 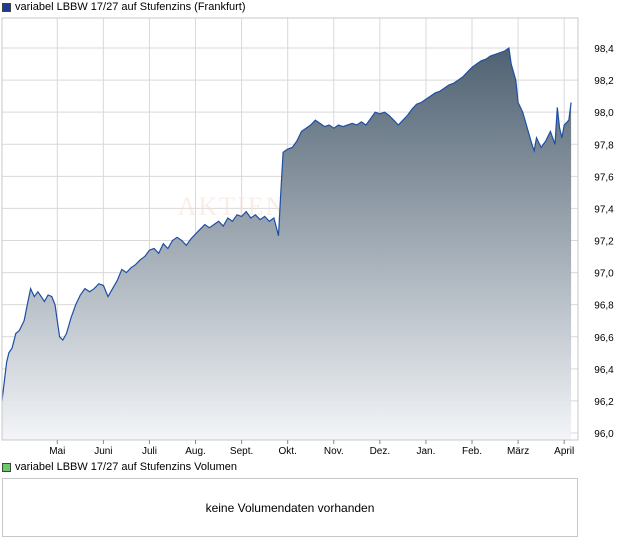 I want to click on y-tick-label: 98,2, so click(x=604, y=81).